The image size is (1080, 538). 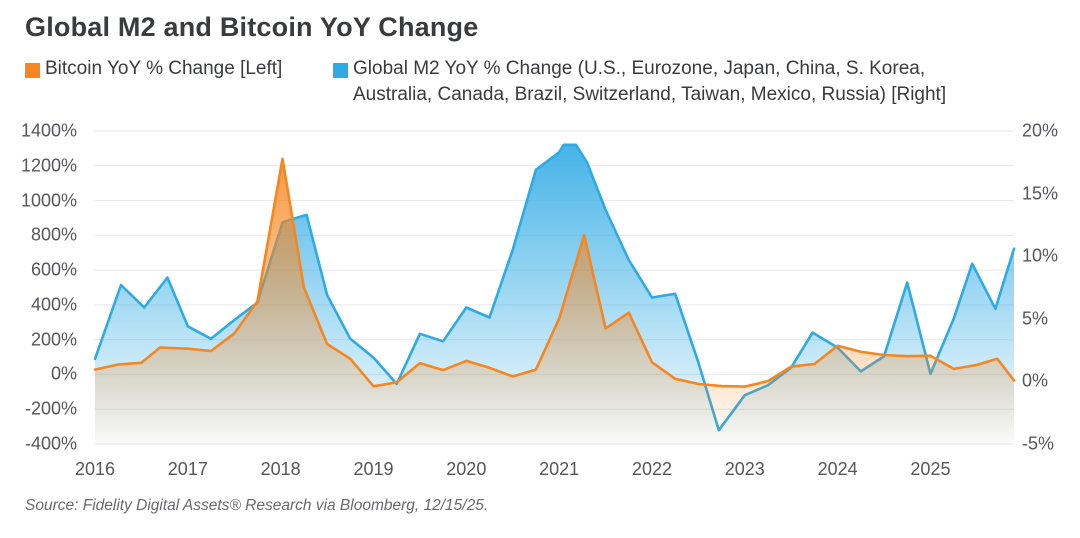 What do you see at coordinates (50, 408) in the screenshot?
I see `y-axis-left-label--200%: -200%` at bounding box center [50, 408].